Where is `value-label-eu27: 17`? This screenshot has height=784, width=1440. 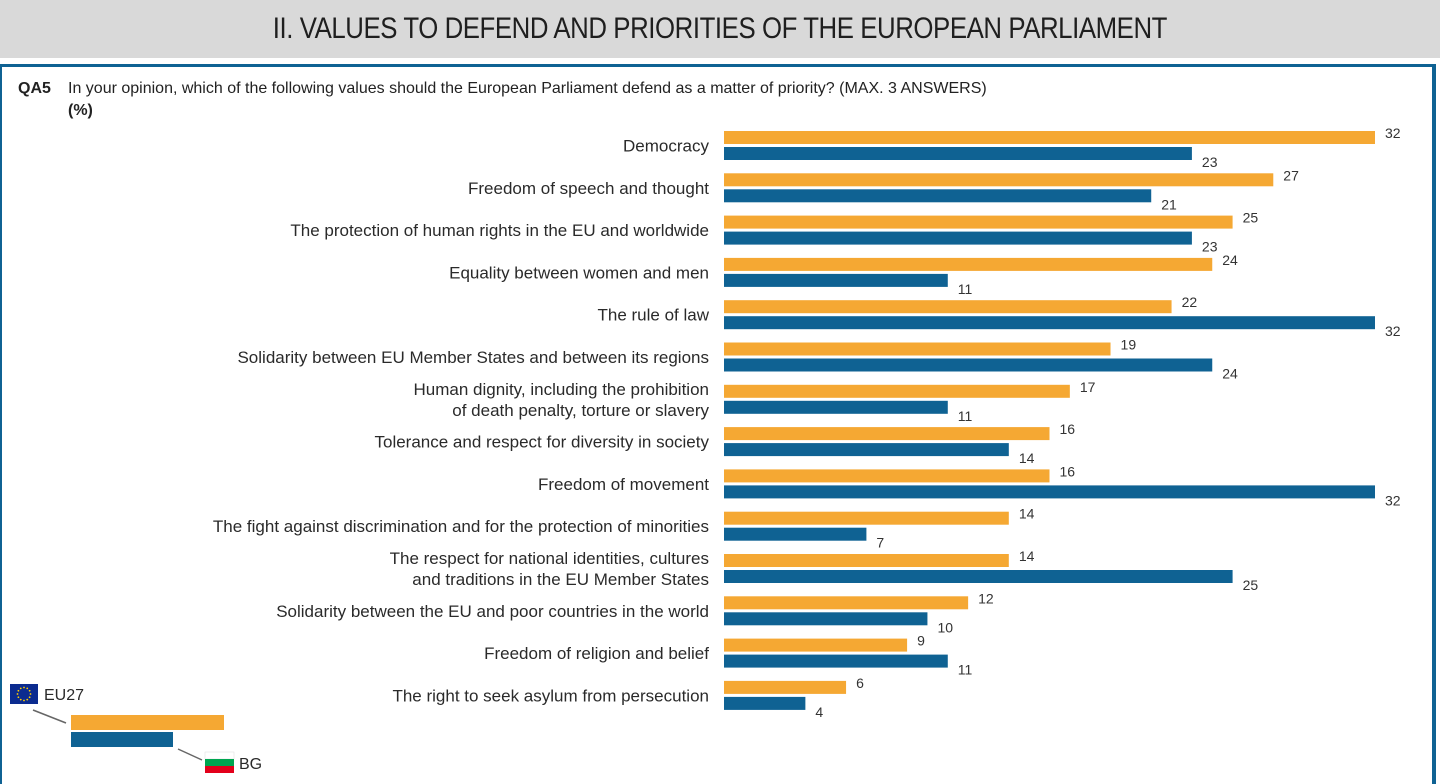
value-label-eu27: 17 is located at coordinates (1088, 387).